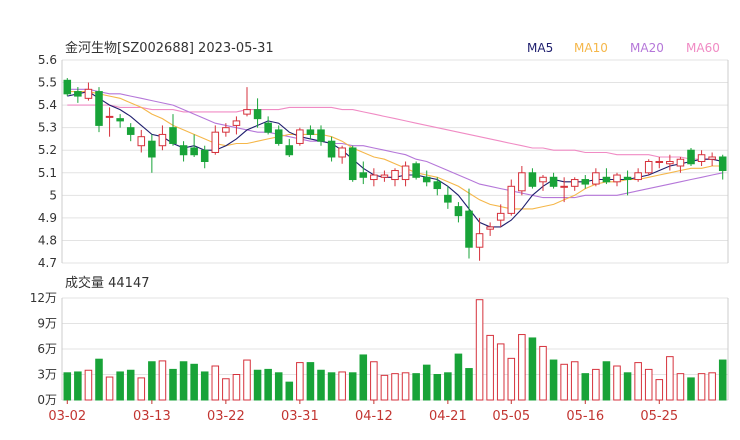  I want to click on volume-tick-label: 0万, so click(47, 400).